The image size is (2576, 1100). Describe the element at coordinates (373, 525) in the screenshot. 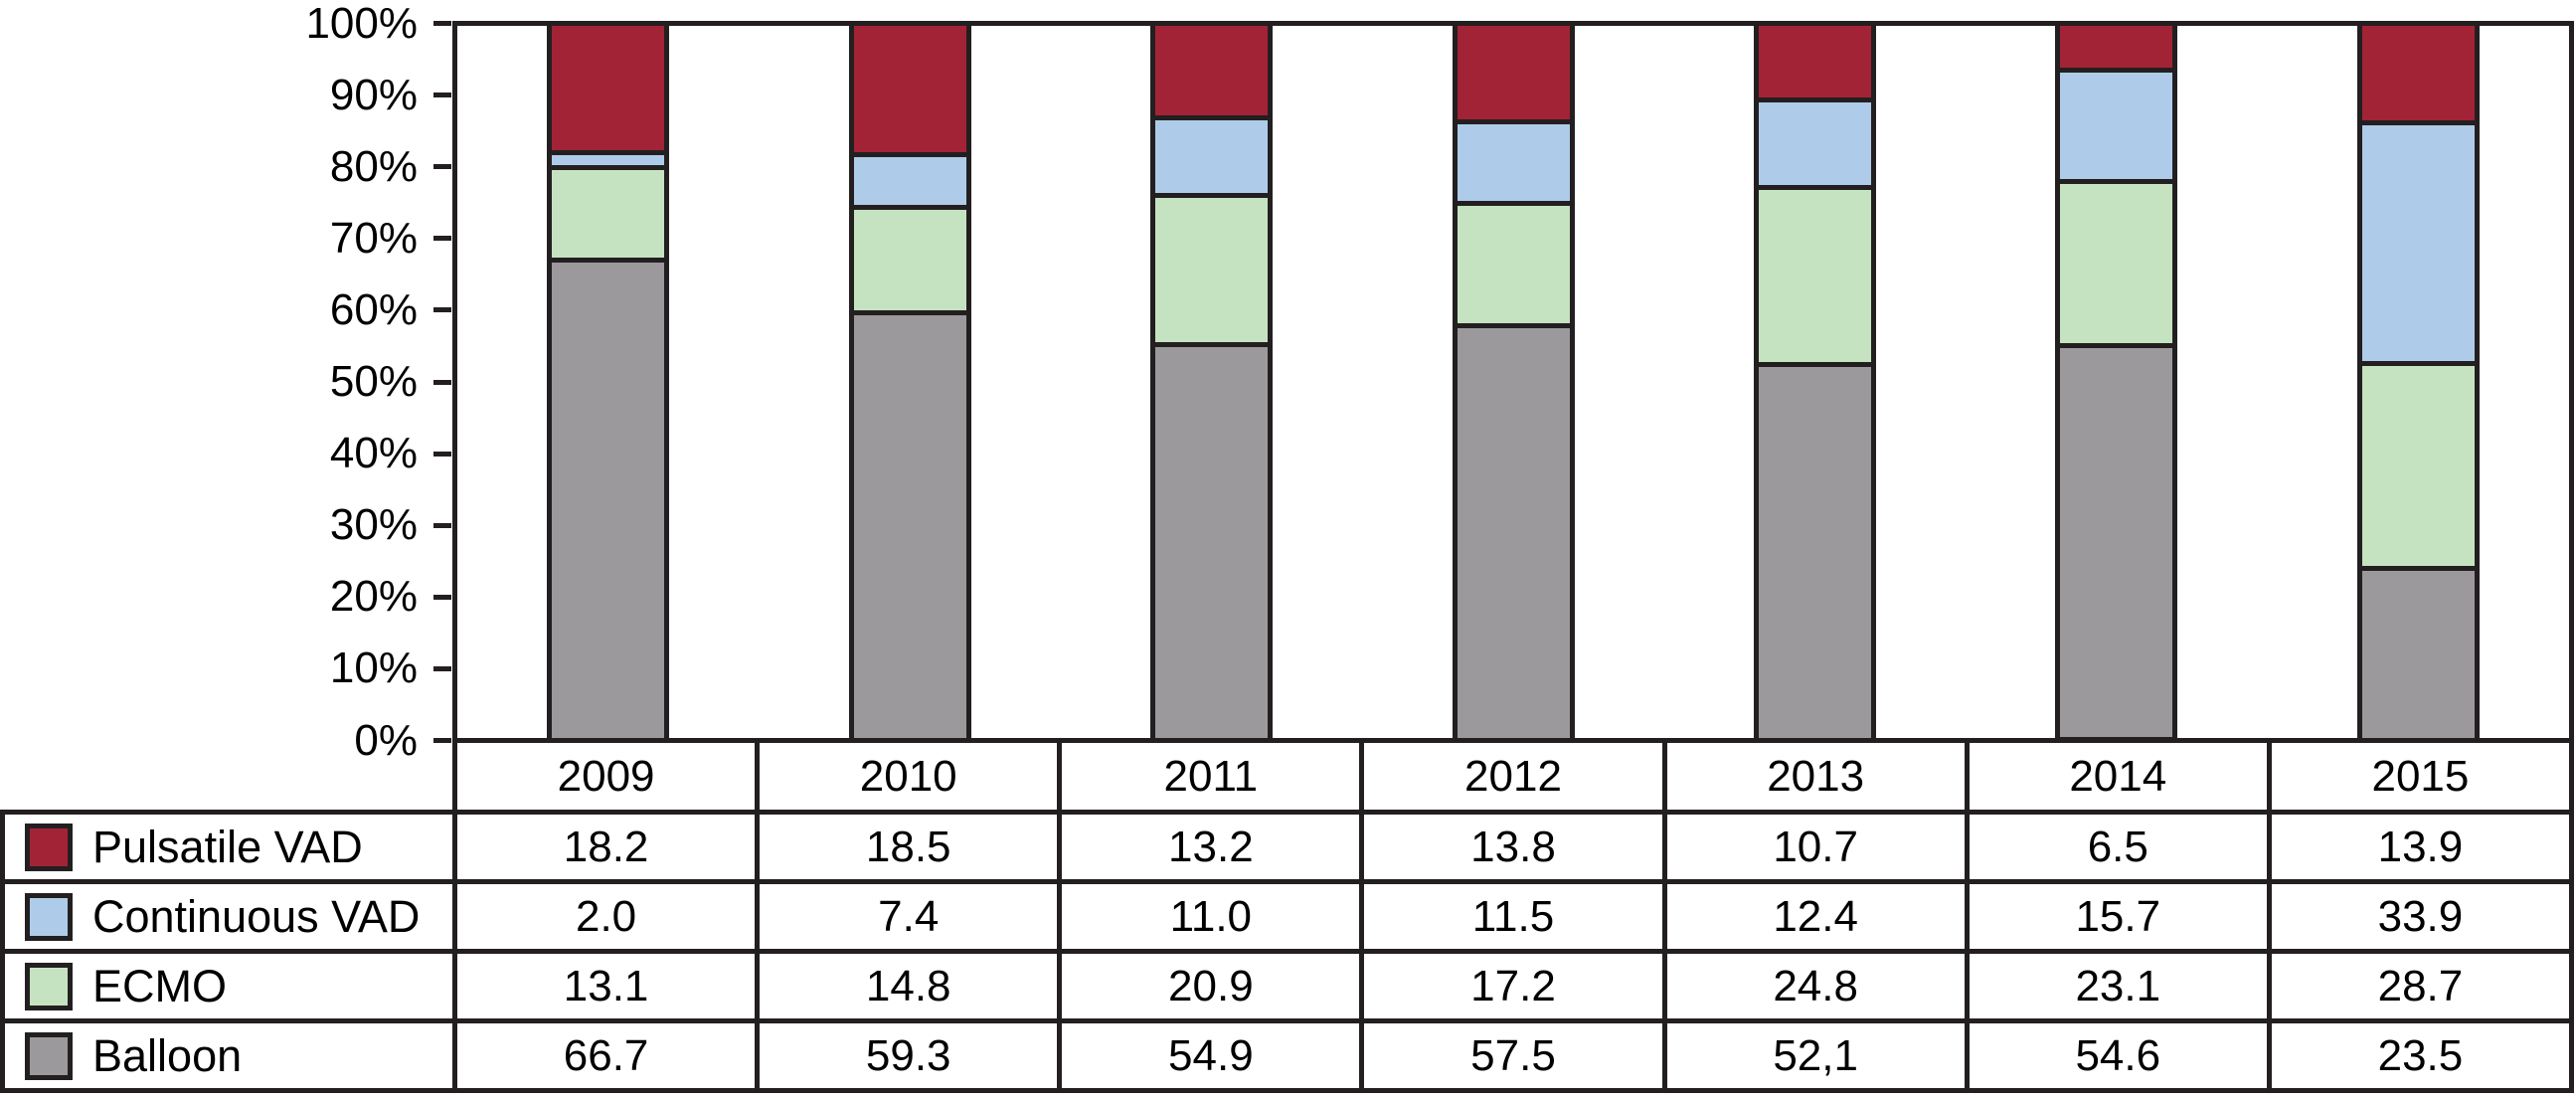

I see `y-axis-tick-label: 30%` at that location.